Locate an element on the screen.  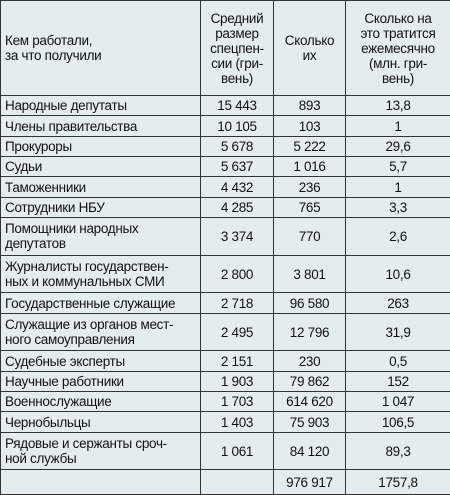
cell: 2 495 is located at coordinates (237, 332).